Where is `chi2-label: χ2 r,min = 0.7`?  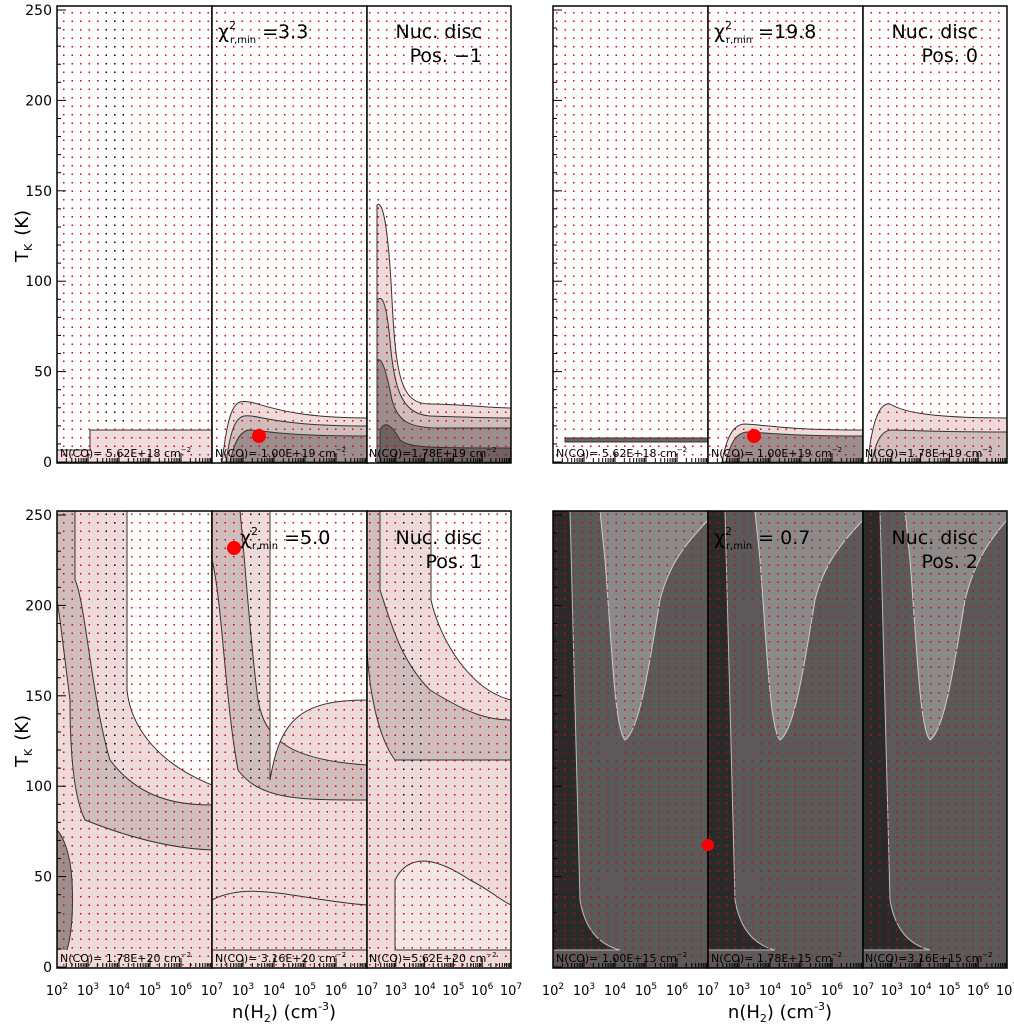
chi2-label: χ2 r,min = 0.7 is located at coordinates (762, 538).